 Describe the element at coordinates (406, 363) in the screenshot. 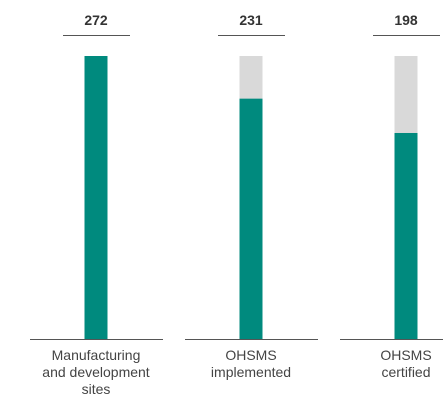

I see `category-label: OHSMS certified` at that location.